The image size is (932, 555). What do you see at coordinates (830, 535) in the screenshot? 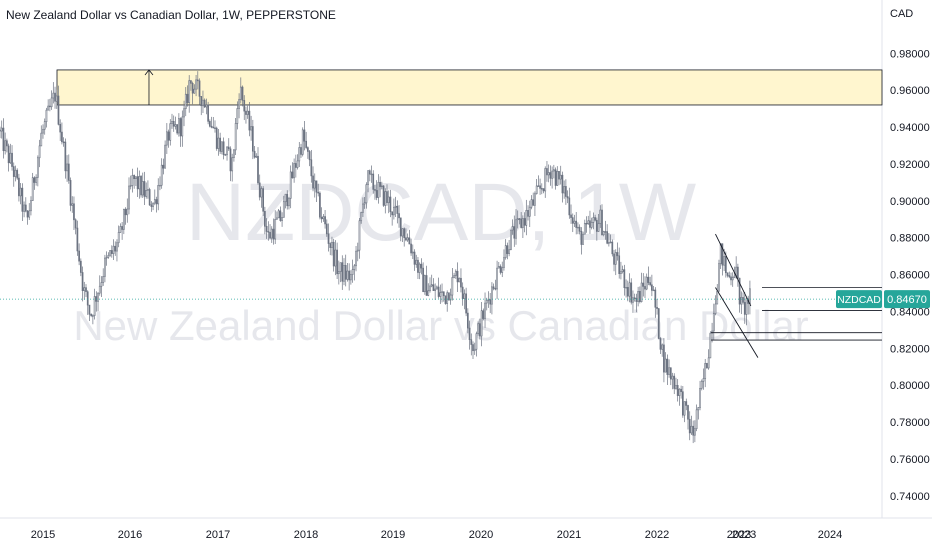
I see `x-tick-label: 2024` at bounding box center [830, 535].